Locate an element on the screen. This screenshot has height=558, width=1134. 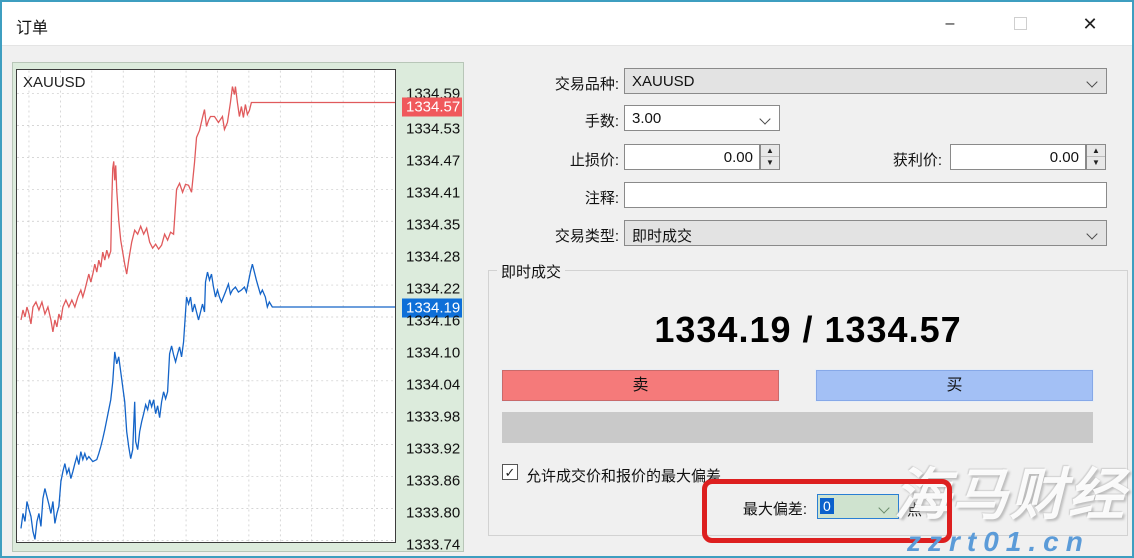
stoploss-label: 止损价: is located at coordinates (594, 160).